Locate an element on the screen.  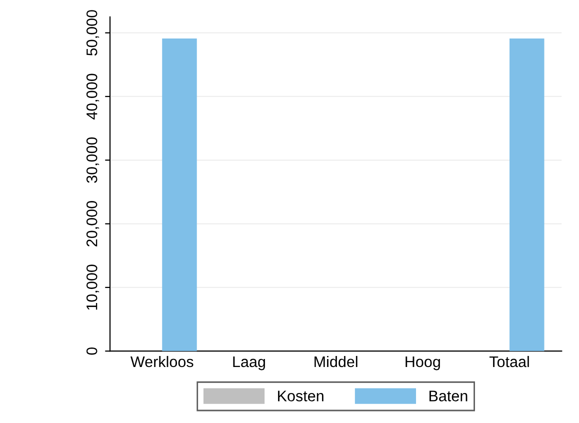
legend-label: Baten is located at coordinates (449, 396).